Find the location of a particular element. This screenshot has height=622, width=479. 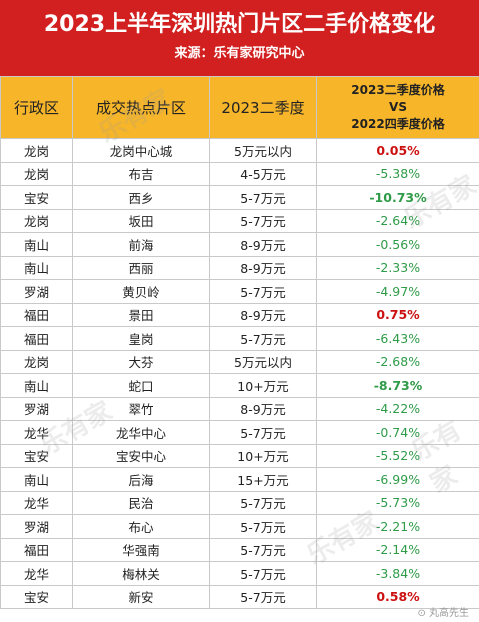

table-row: 龙岗 龙岗中心城 5万元以内 0.05% is located at coordinates (239, 150).